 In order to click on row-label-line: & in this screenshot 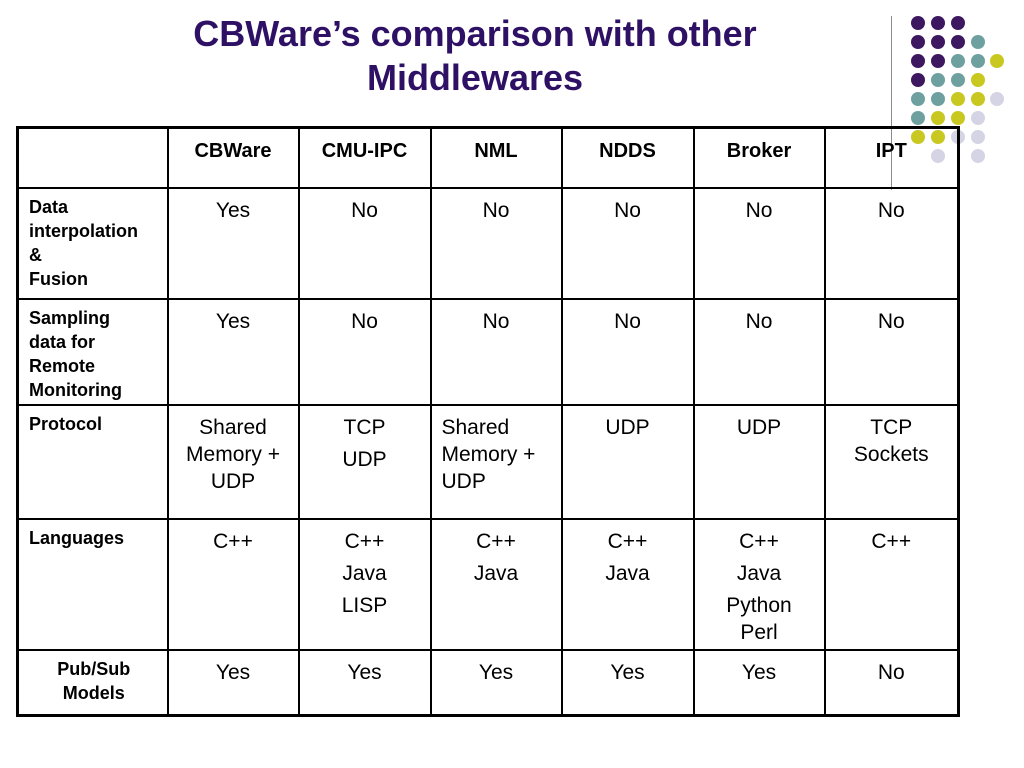, I will do `click(35, 254)`.